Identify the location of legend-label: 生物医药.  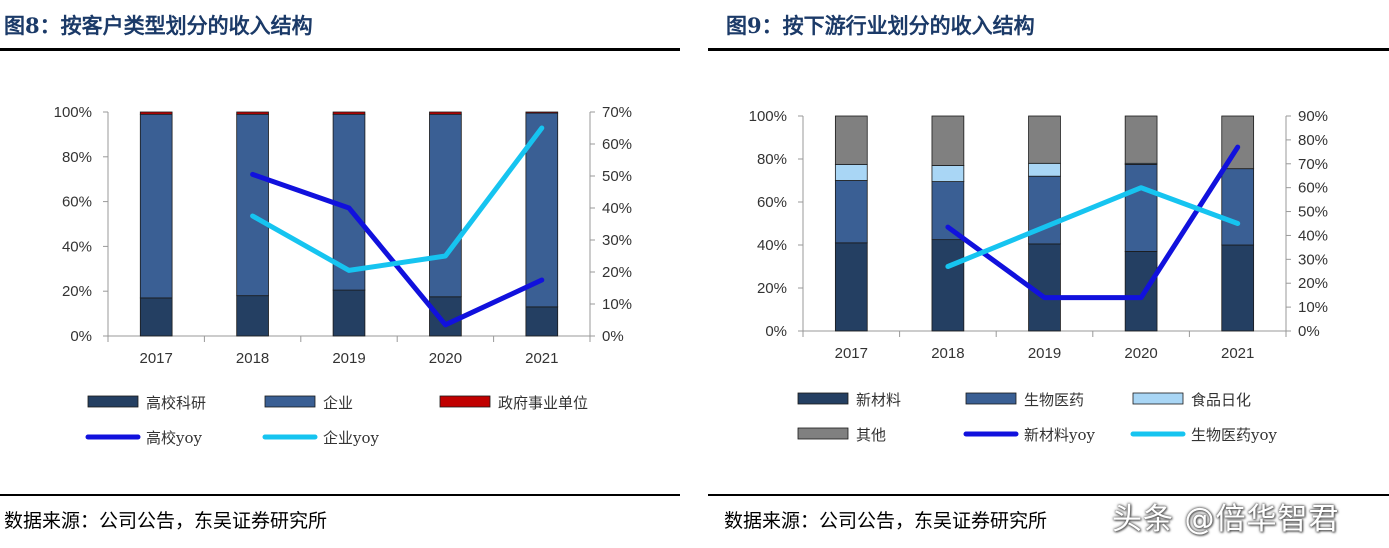
(1054, 400).